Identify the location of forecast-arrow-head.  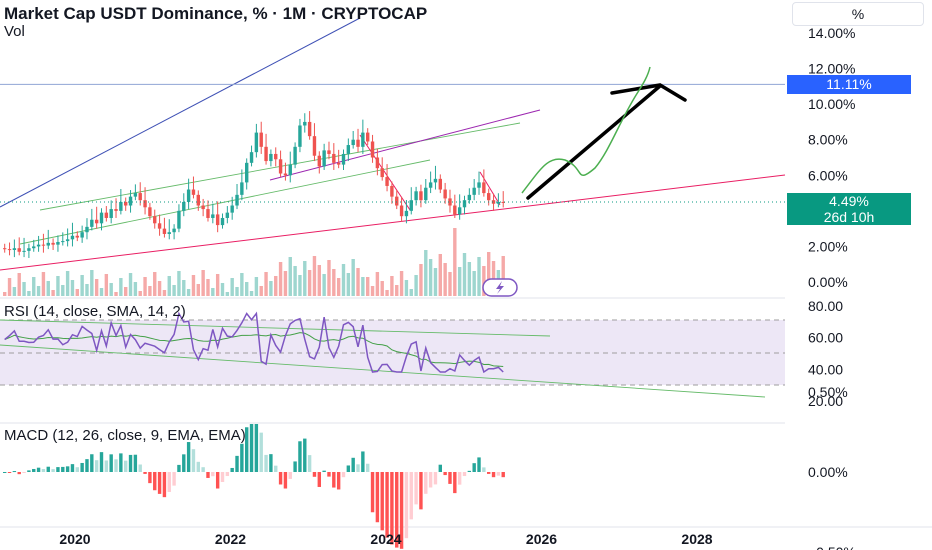
(648, 92).